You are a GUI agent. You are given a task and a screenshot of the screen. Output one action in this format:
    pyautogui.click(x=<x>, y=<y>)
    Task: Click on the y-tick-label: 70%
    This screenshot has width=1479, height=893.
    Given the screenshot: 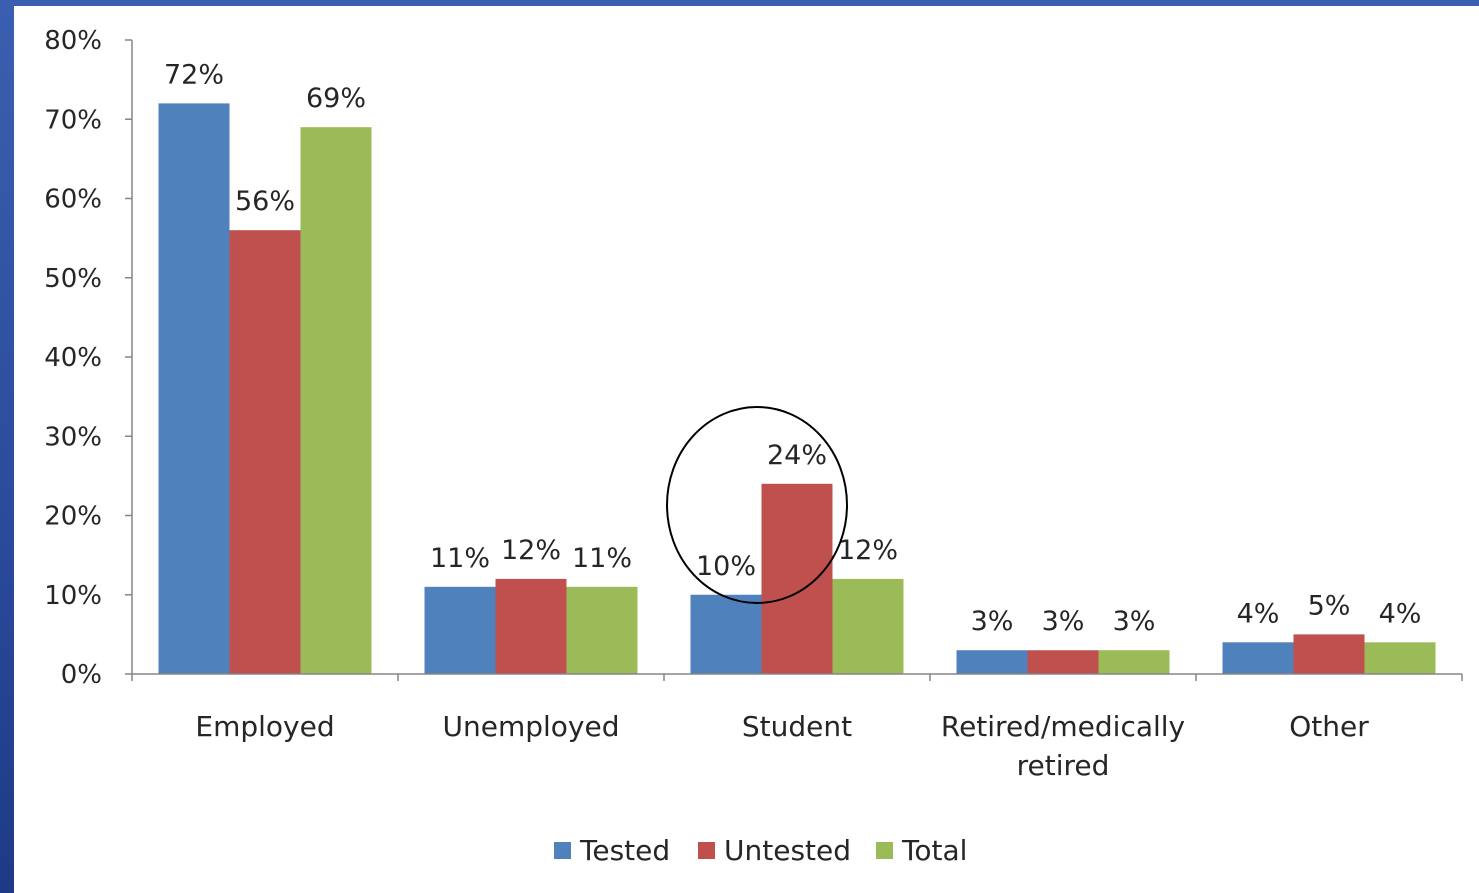 What is the action you would take?
    pyautogui.click(x=73, y=120)
    